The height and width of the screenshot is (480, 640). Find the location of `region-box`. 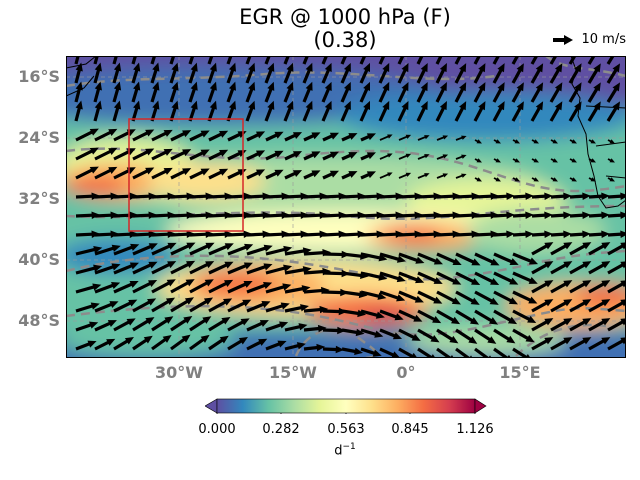

region-box is located at coordinates (186, 175).